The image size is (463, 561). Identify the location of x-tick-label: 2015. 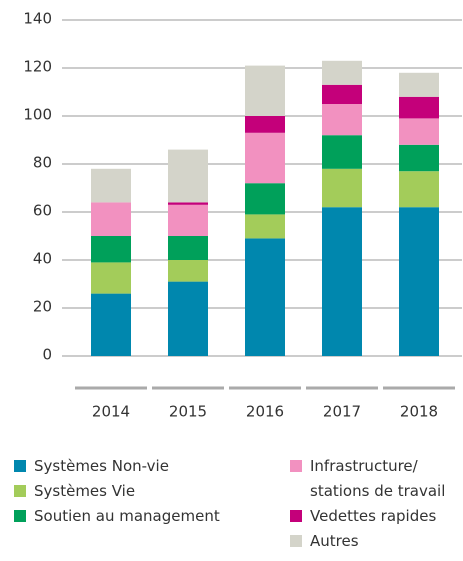
(188, 412).